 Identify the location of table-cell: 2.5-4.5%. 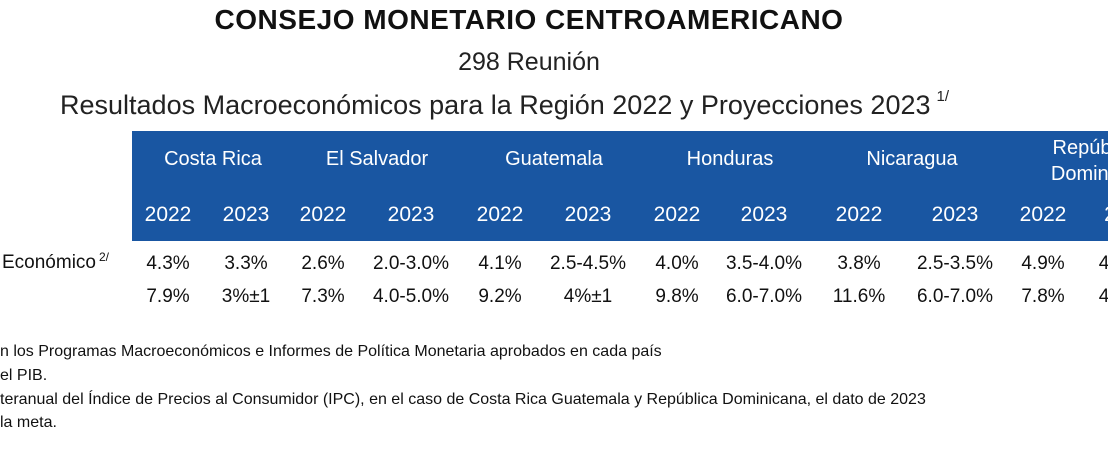
(588, 263).